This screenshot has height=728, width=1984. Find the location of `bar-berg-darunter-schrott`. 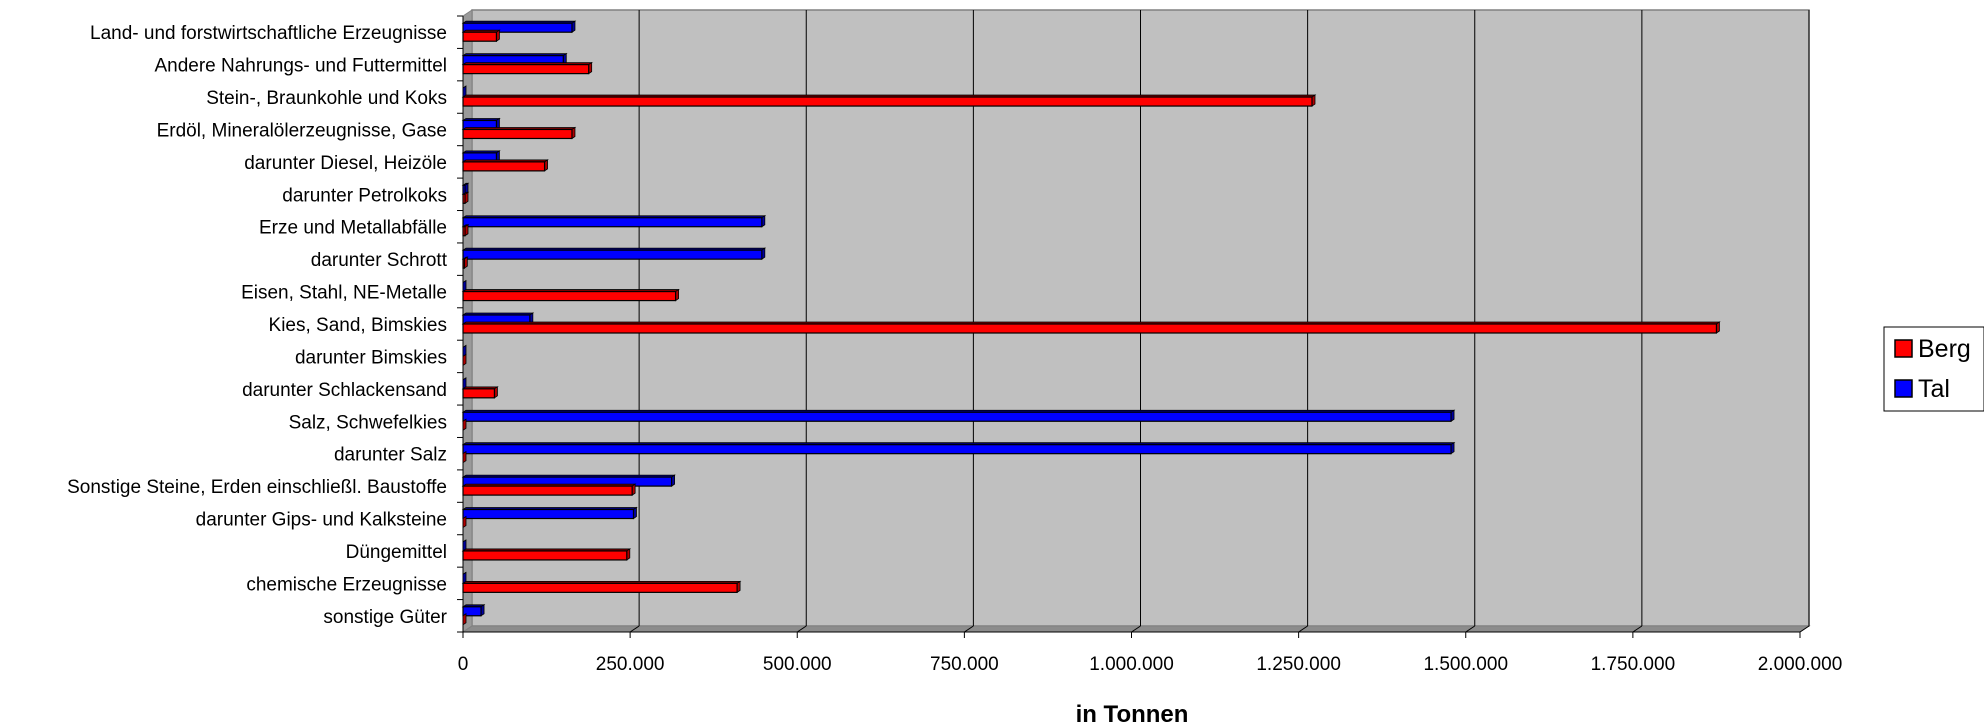

bar-berg-darunter-schrott is located at coordinates (465, 262).